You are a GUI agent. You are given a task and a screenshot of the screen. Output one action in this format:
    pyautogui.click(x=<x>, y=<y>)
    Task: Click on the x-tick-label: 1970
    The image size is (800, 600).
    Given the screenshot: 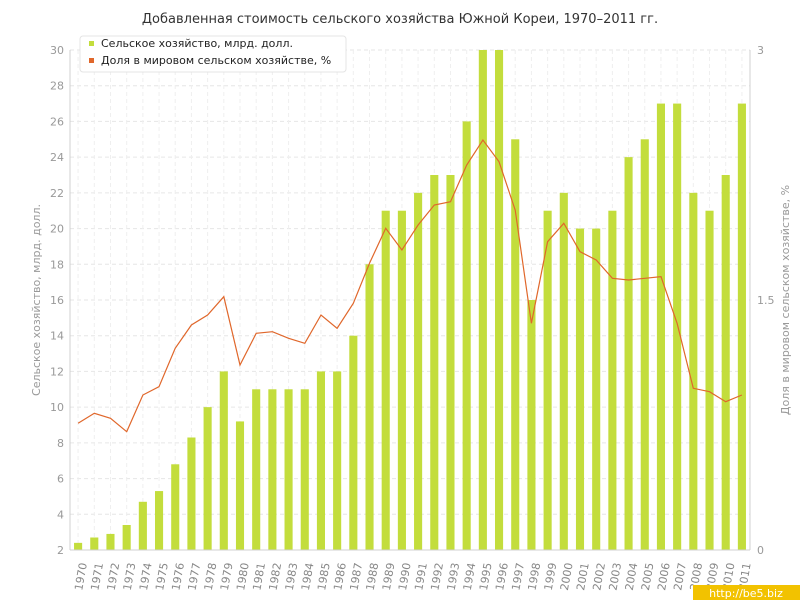 What is the action you would take?
    pyautogui.click(x=81, y=577)
    